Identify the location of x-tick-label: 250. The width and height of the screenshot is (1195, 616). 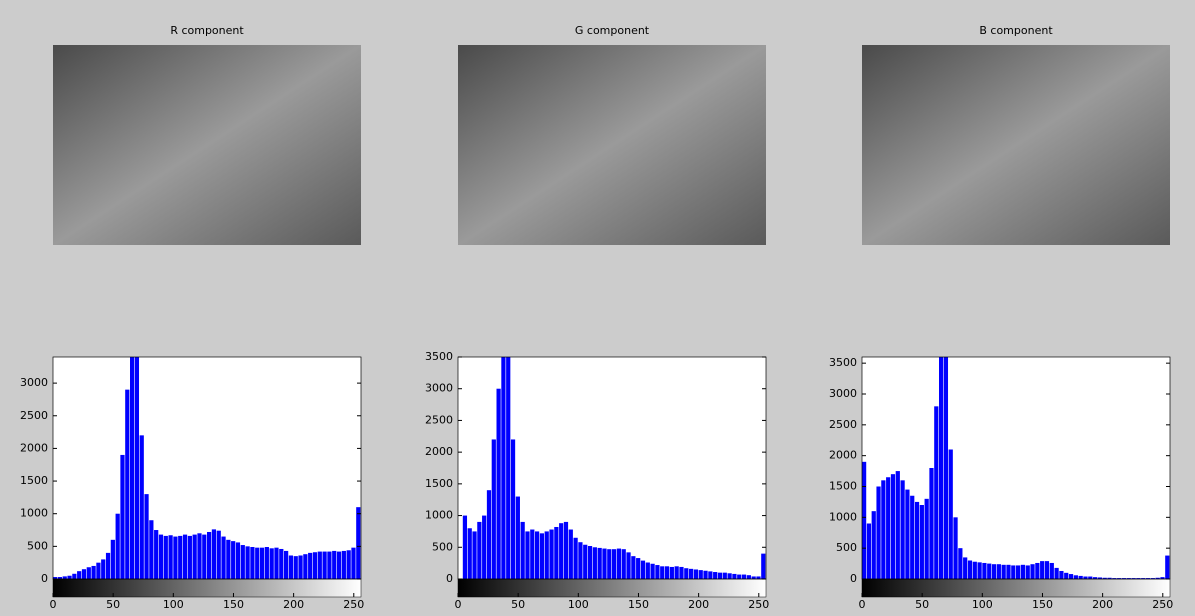
(758, 604).